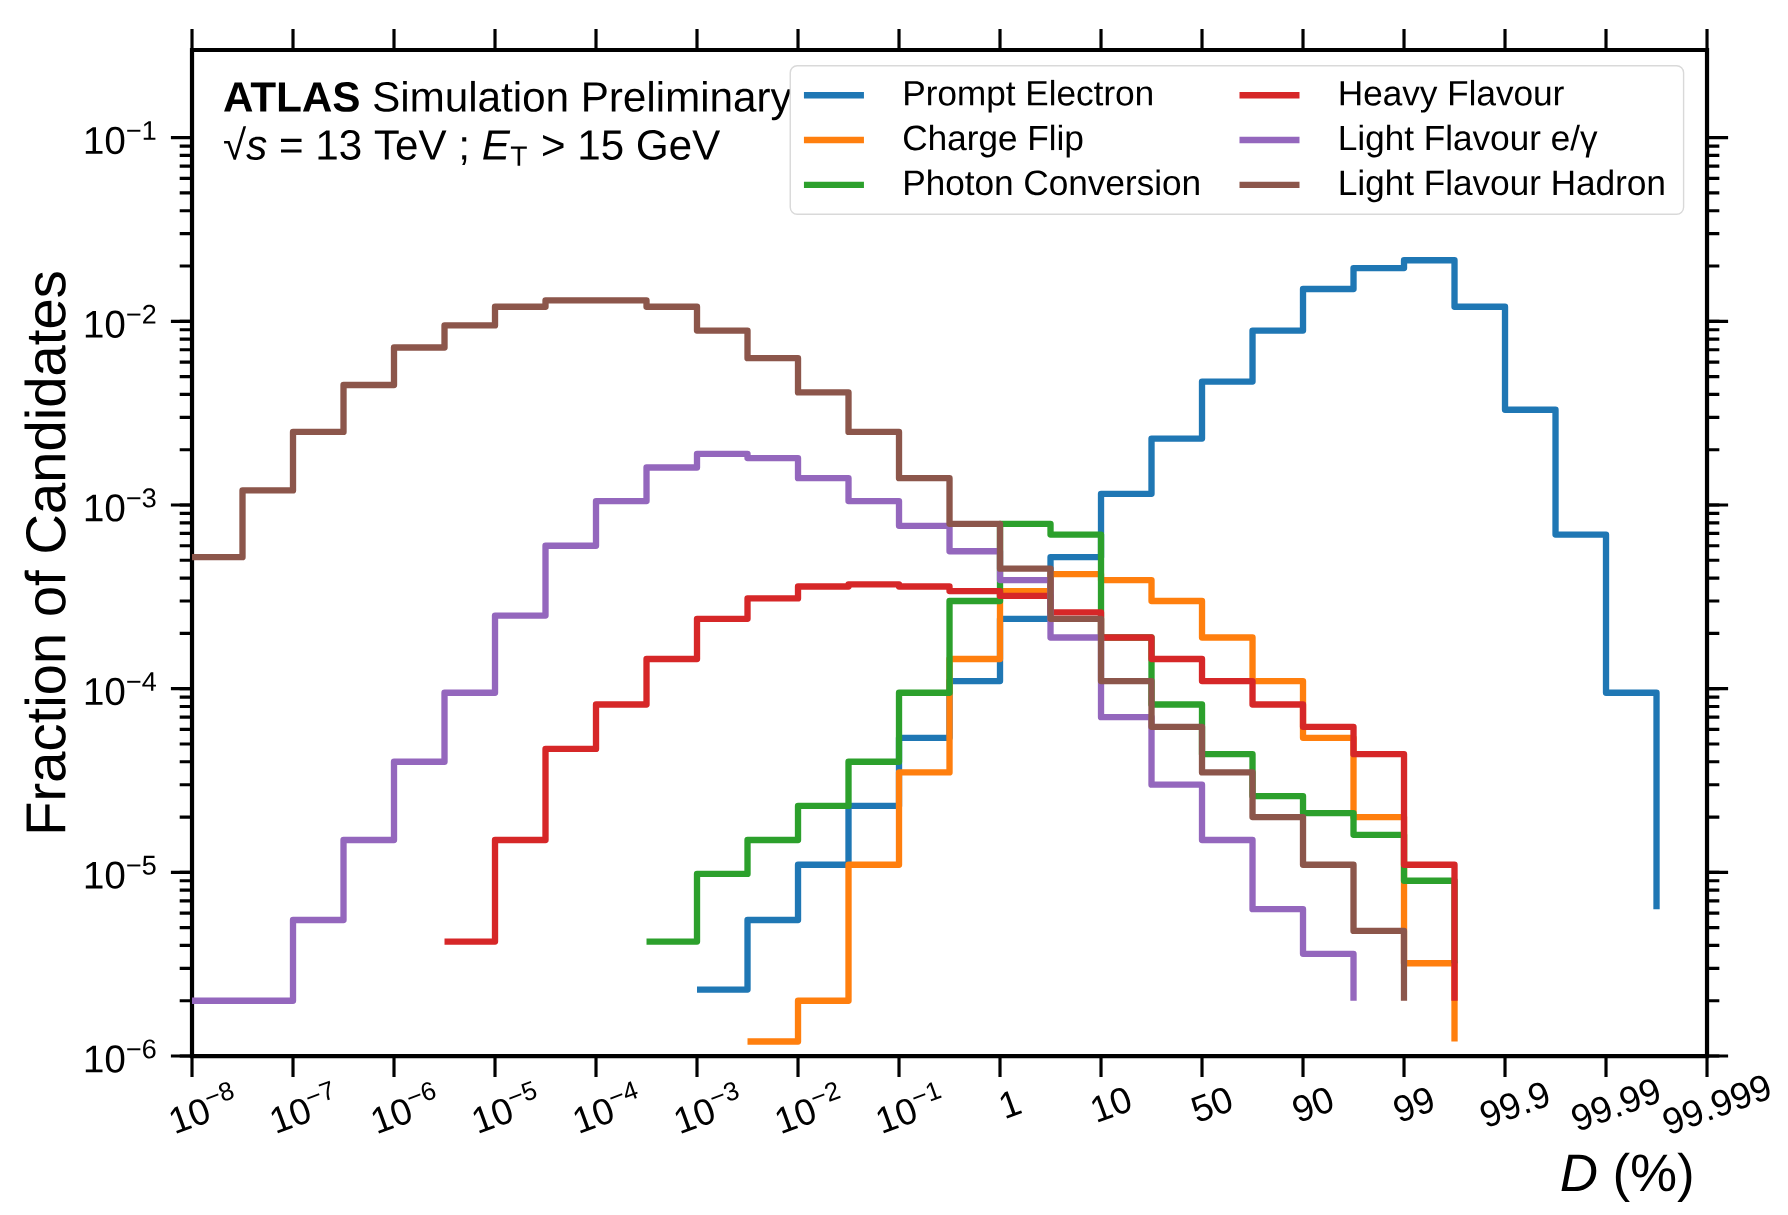  What do you see at coordinates (1052, 182) in the screenshot?
I see `legend-label: Photon Conversion` at bounding box center [1052, 182].